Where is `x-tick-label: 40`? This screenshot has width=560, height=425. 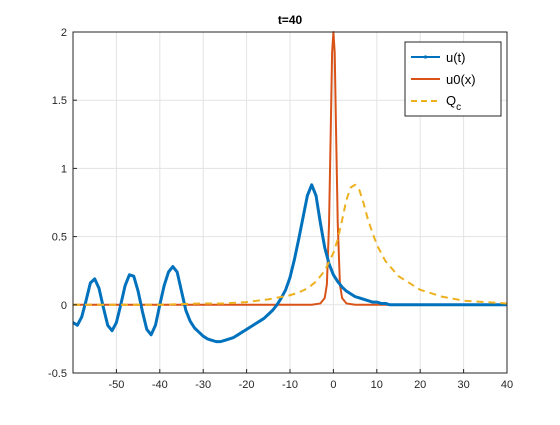 x-tick-label: 40 is located at coordinates (507, 385).